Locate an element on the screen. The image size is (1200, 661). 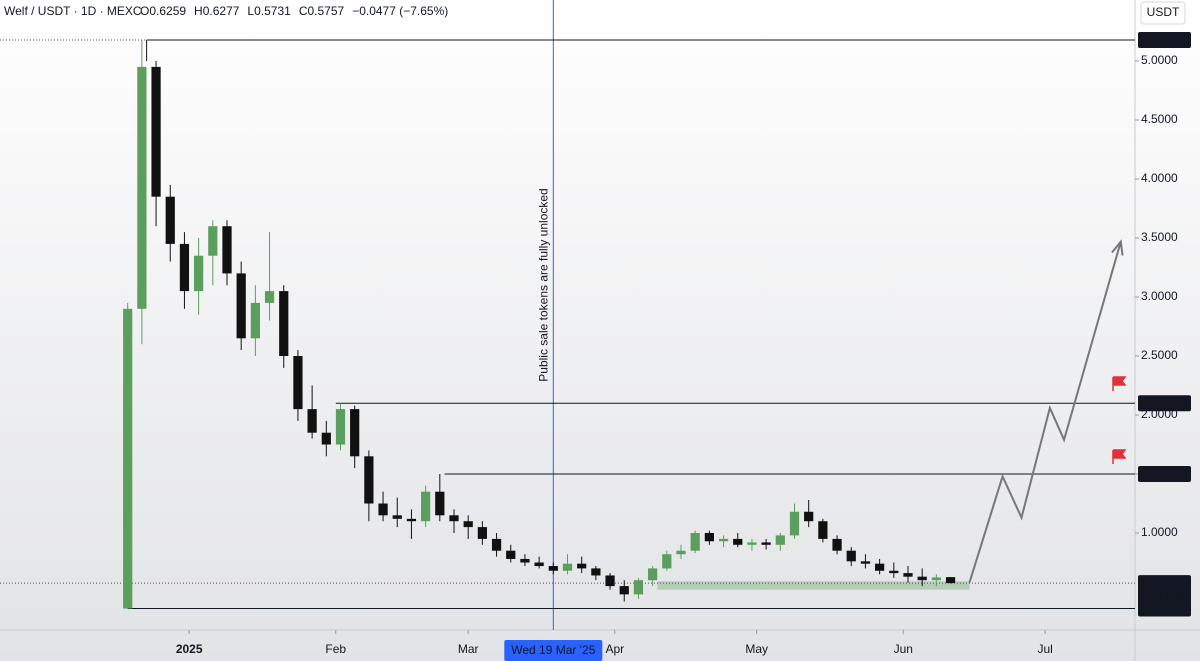
y-tick-label: 3.5000 is located at coordinates (1159, 237).